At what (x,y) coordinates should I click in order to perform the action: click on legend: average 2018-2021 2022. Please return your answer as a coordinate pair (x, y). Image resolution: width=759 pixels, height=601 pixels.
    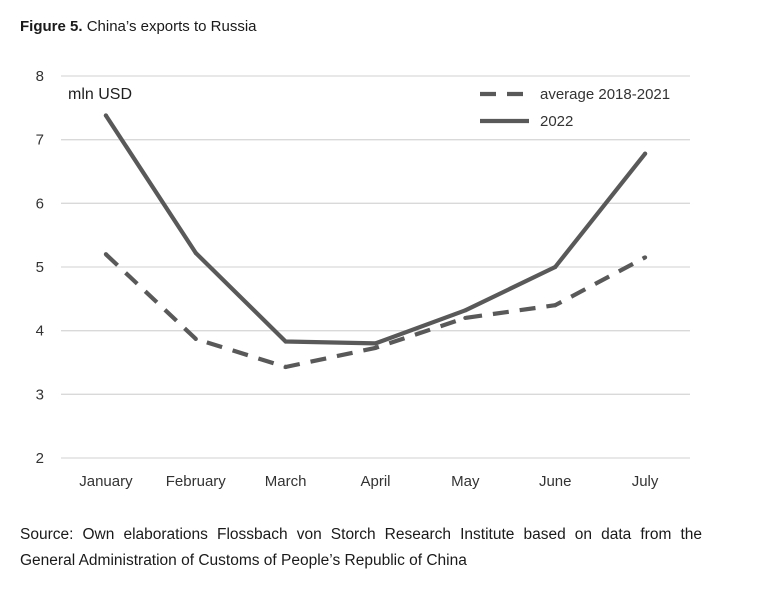
    Looking at the image, I should click on (575, 108).